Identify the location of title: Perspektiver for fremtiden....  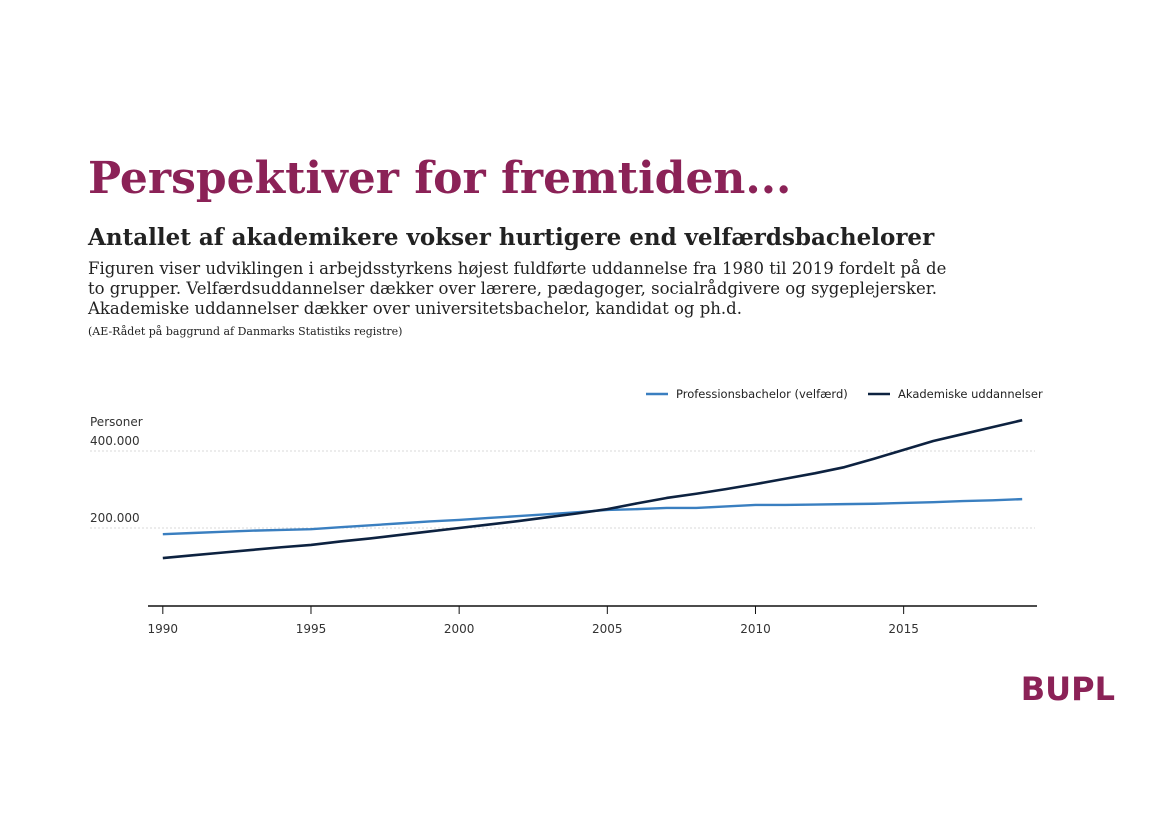
(439, 178).